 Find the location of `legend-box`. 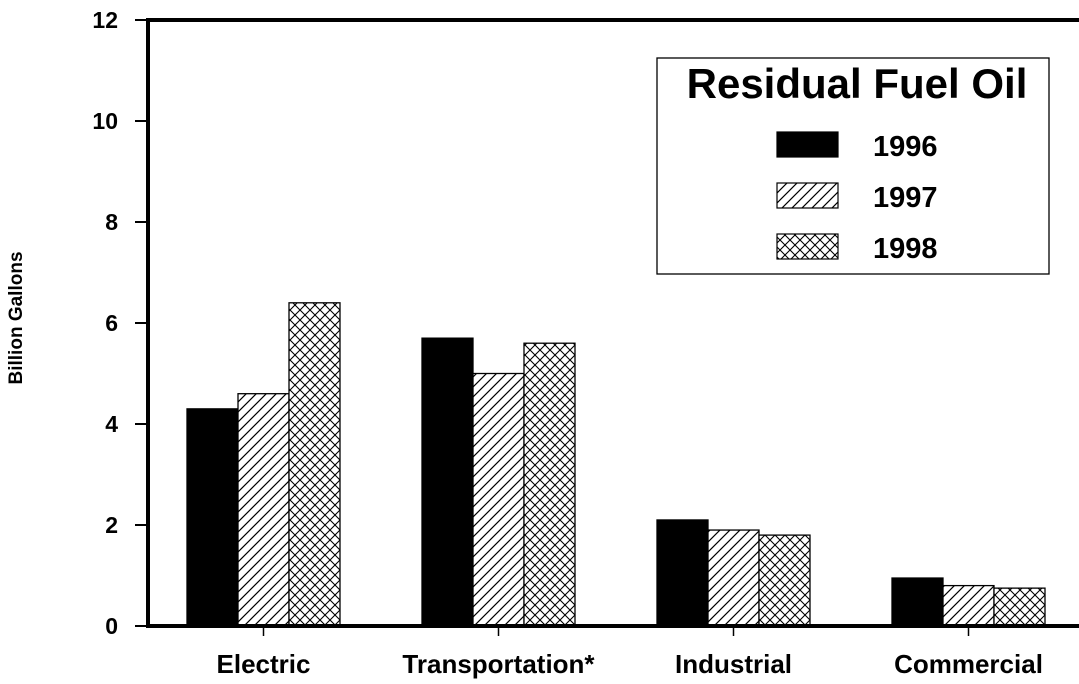

legend-box is located at coordinates (853, 166).